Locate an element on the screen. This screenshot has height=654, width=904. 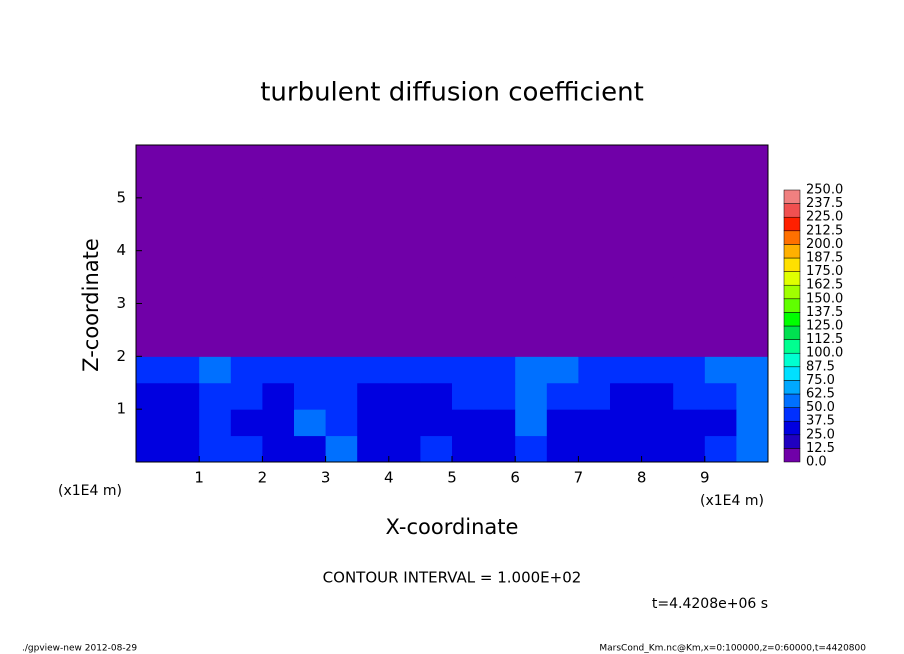
y-tick-label: 2 is located at coordinates (121, 356).